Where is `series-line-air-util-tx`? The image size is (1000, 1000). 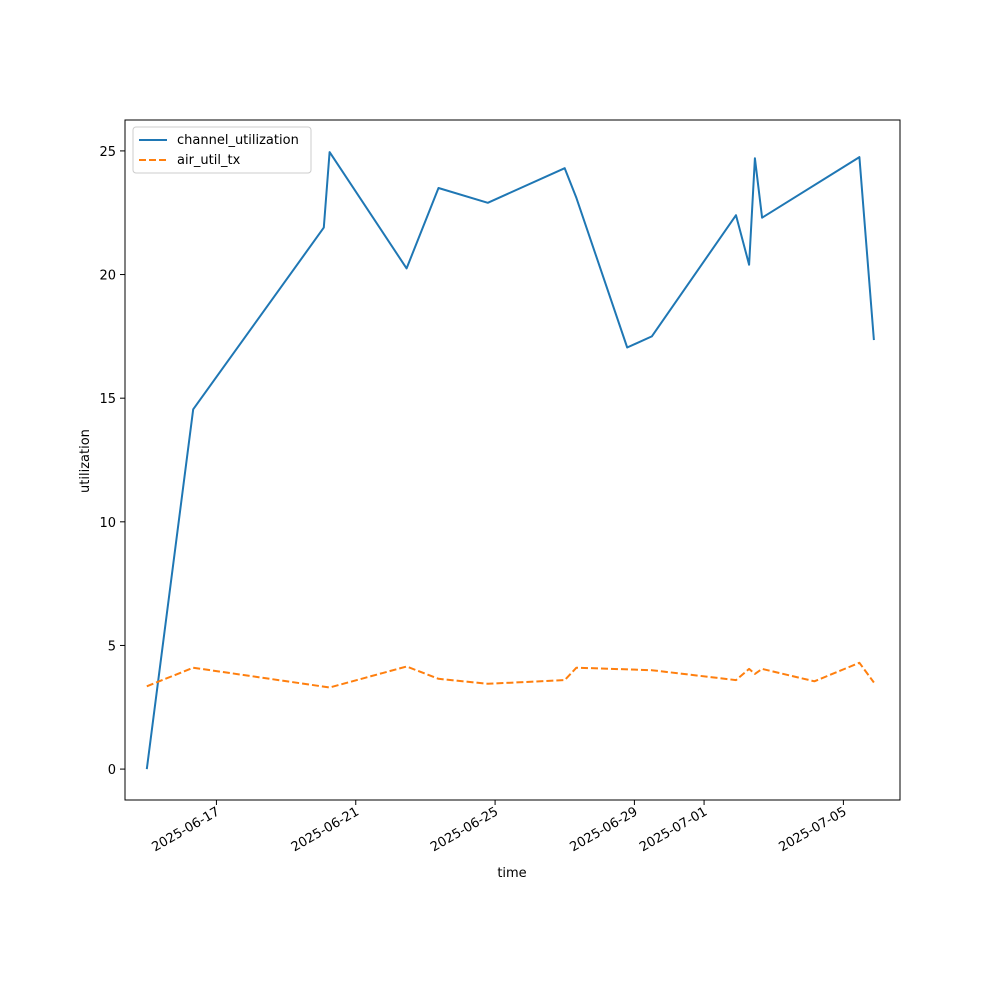 series-line-air-util-tx is located at coordinates (510, 675).